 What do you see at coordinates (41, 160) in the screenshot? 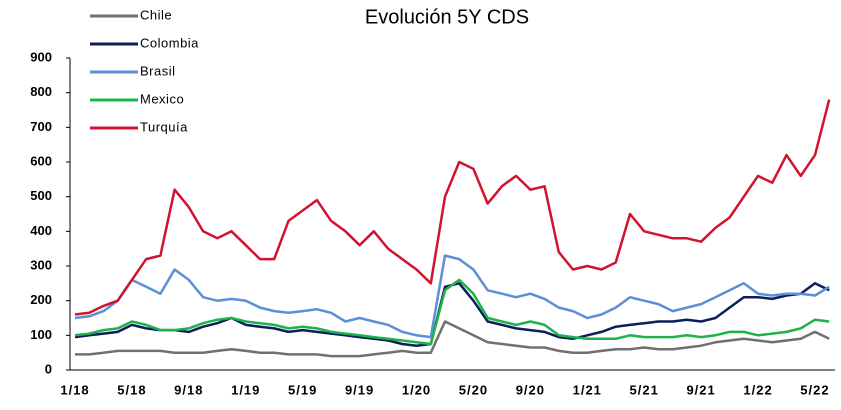
I see `y-tick-label: 600` at bounding box center [41, 160].